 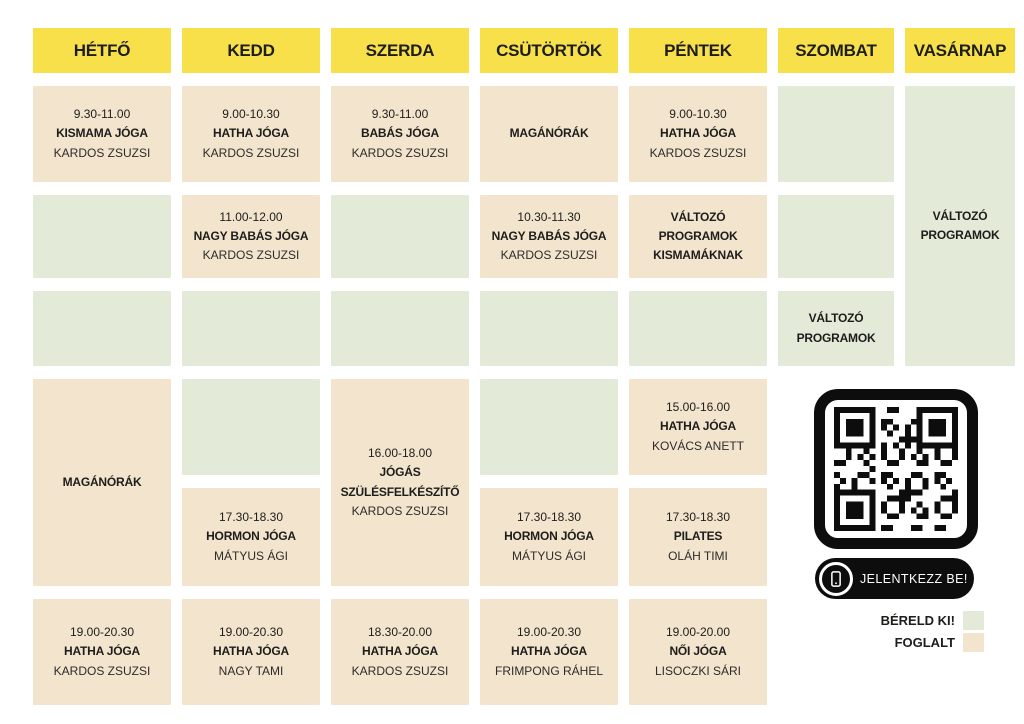 I want to click on class-card: 17.30-18.30 PILATES OLÁH TIMI, so click(x=698, y=537).